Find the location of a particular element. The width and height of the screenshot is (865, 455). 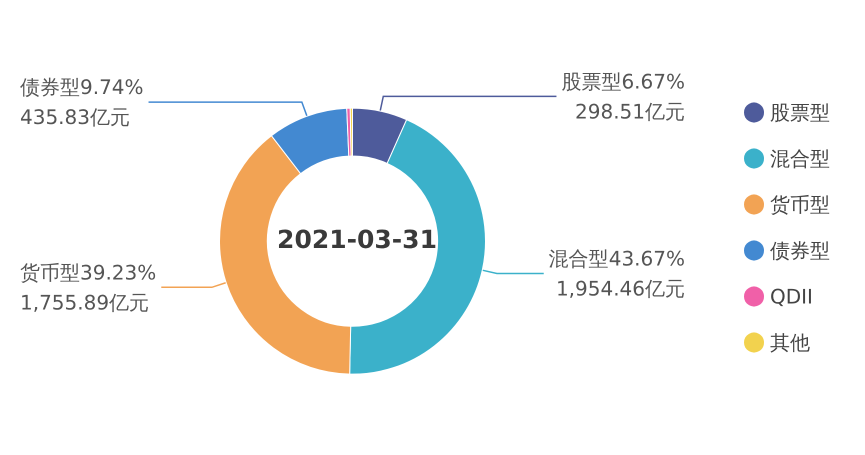

category-label: 股票型6.67% is located at coordinates (623, 81).